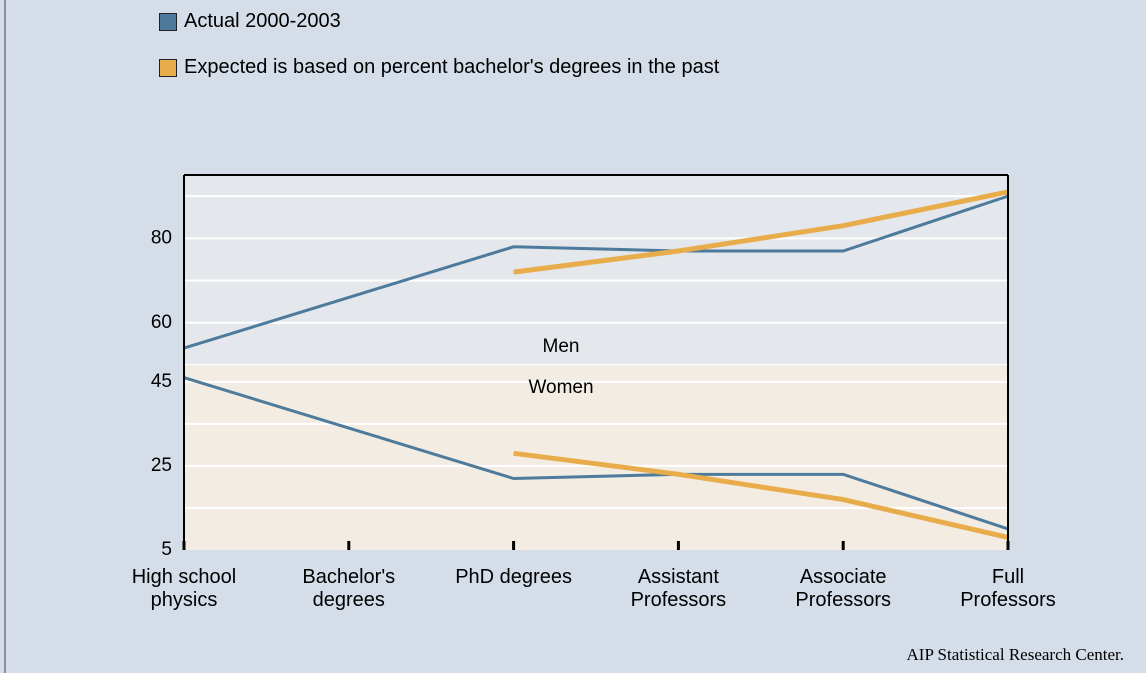 This screenshot has height=673, width=1146. Describe the element at coordinates (513, 577) in the screenshot. I see `x-tick-label: PhD degrees` at that location.